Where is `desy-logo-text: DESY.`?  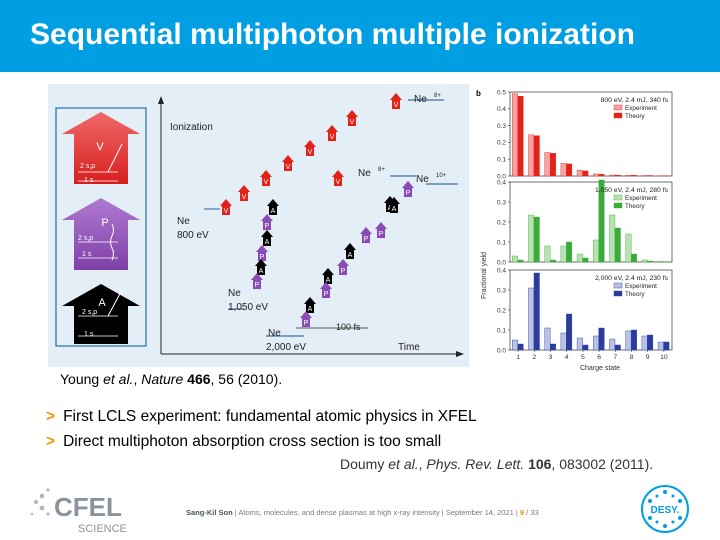
desy-logo-text: DESY. is located at coordinates (665, 510).